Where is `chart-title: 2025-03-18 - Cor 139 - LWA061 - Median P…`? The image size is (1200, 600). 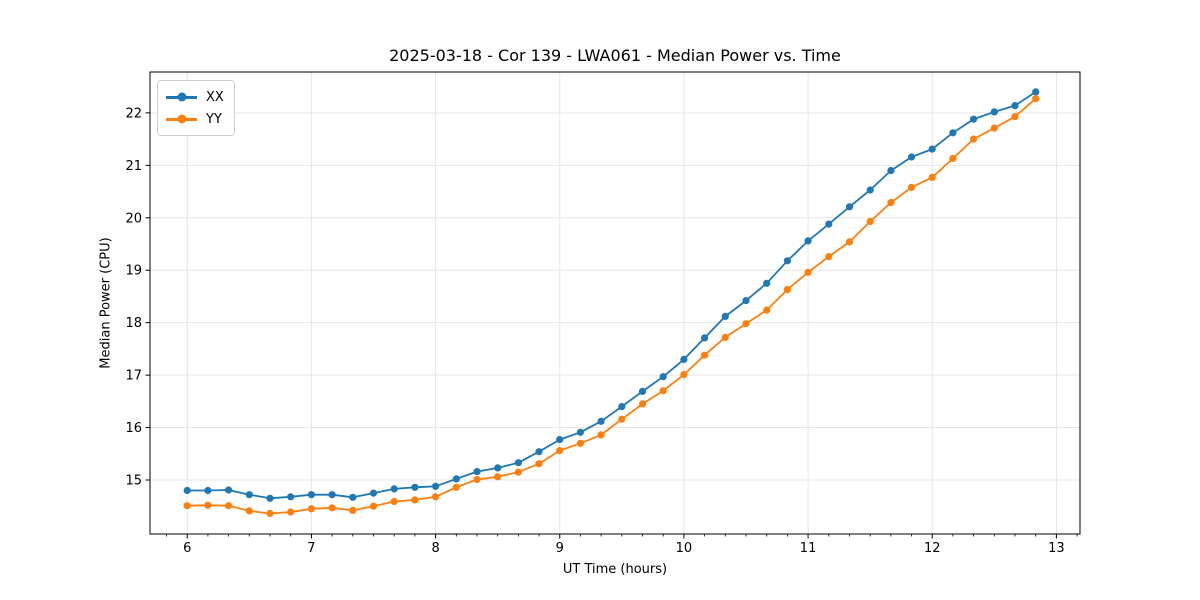
chart-title: 2025-03-18 - Cor 139 - LWA061 - Median P… is located at coordinates (615, 55).